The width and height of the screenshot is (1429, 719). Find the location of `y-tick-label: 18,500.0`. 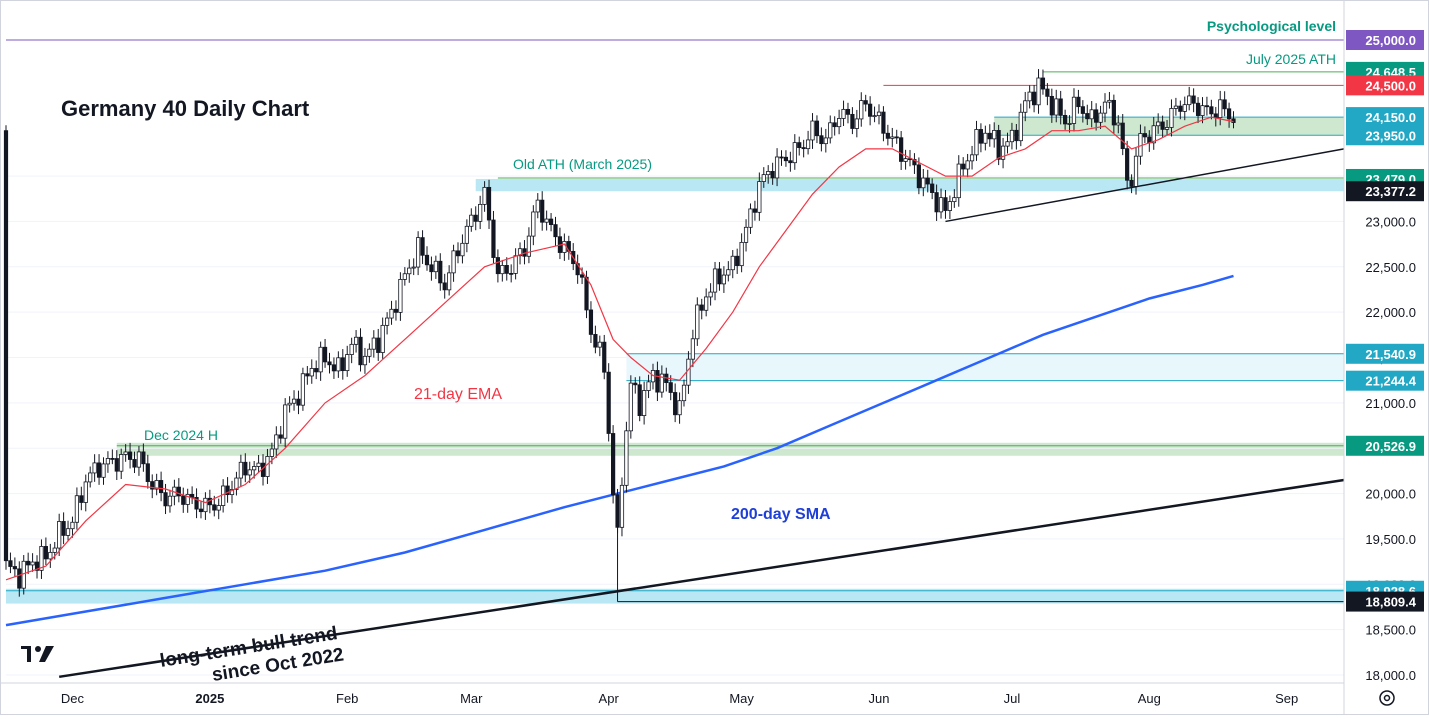

y-tick-label: 18,500.0 is located at coordinates (1390, 630).